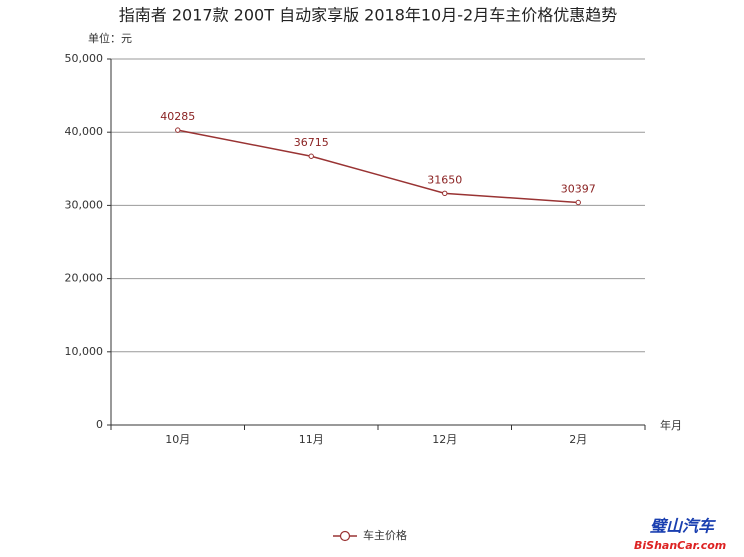 The image size is (744, 557). Describe the element at coordinates (680, 545) in the screenshot. I see `watermark: BiShanCar.com` at that location.